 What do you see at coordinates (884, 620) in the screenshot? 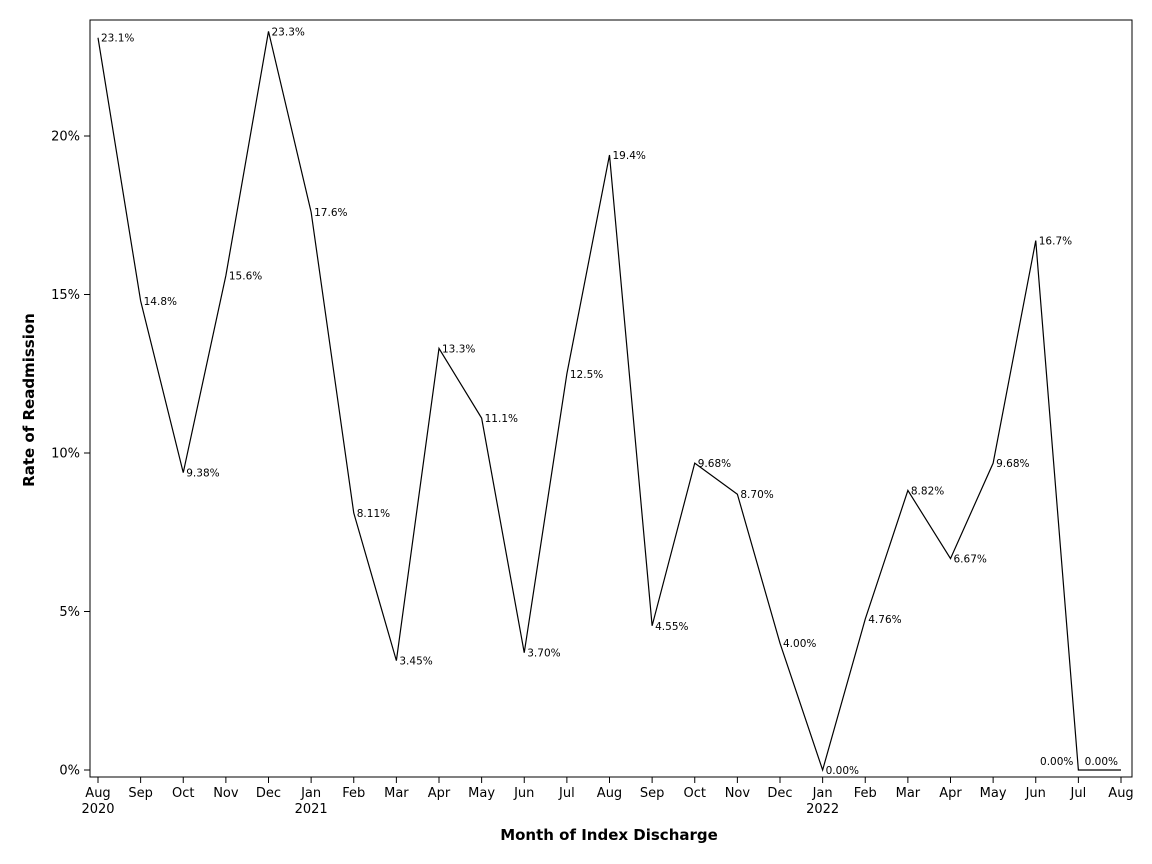
I see `data-label: 4.76%` at bounding box center [884, 620].